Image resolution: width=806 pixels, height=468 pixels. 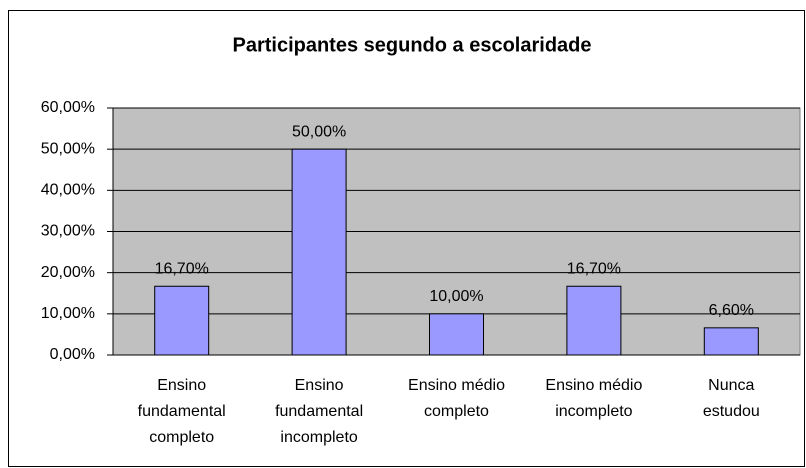 I want to click on data-label: 6,60%, so click(x=731, y=310).